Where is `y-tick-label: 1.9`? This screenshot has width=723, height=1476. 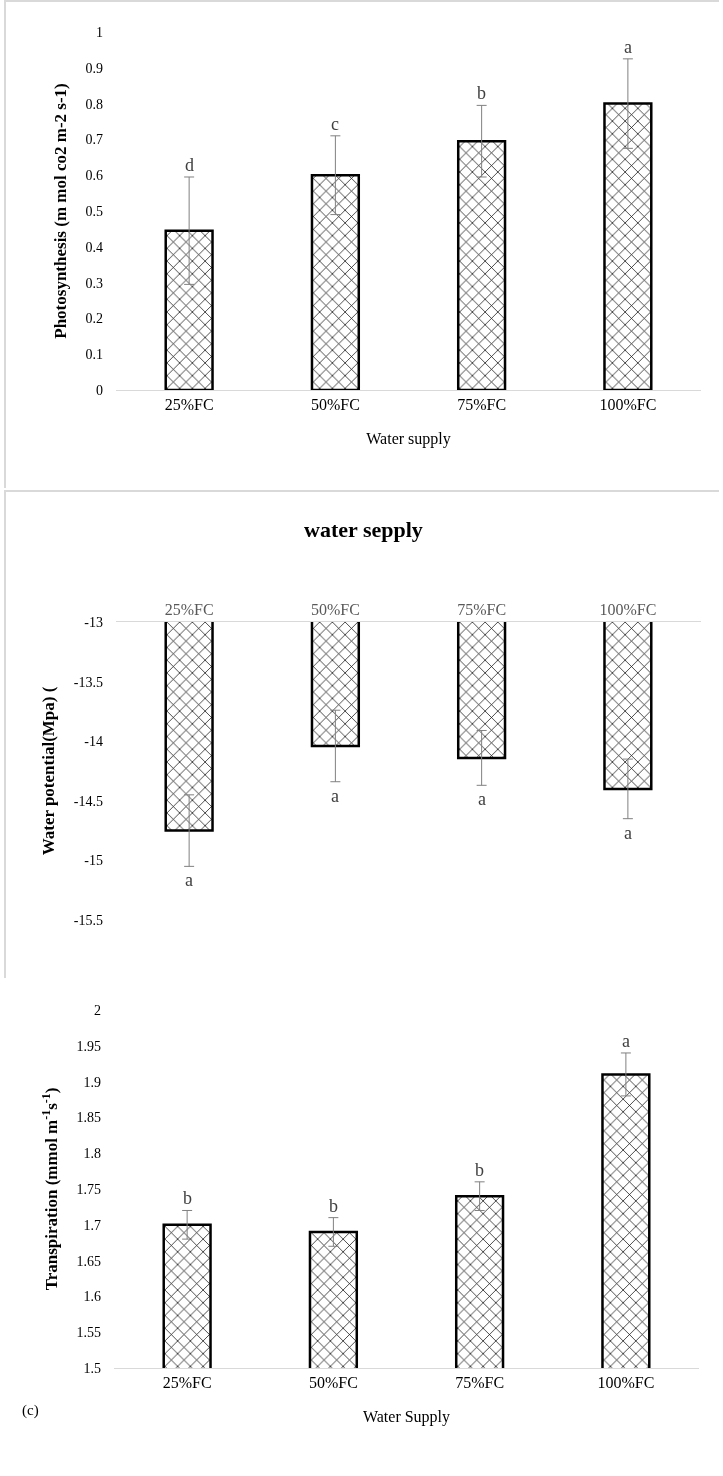
y-tick-label: 1.9 is located at coordinates (92, 1082).